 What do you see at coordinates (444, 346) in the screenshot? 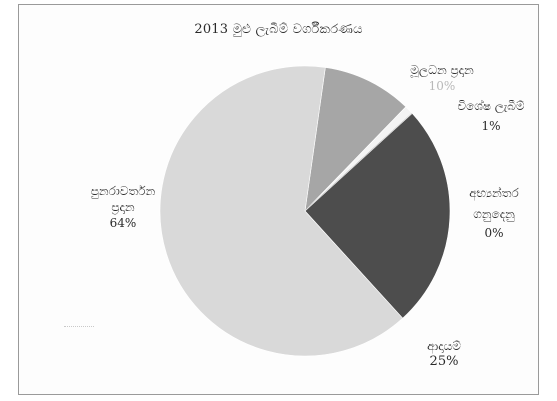
I see `label-income-name: ආදායම්` at bounding box center [444, 346].